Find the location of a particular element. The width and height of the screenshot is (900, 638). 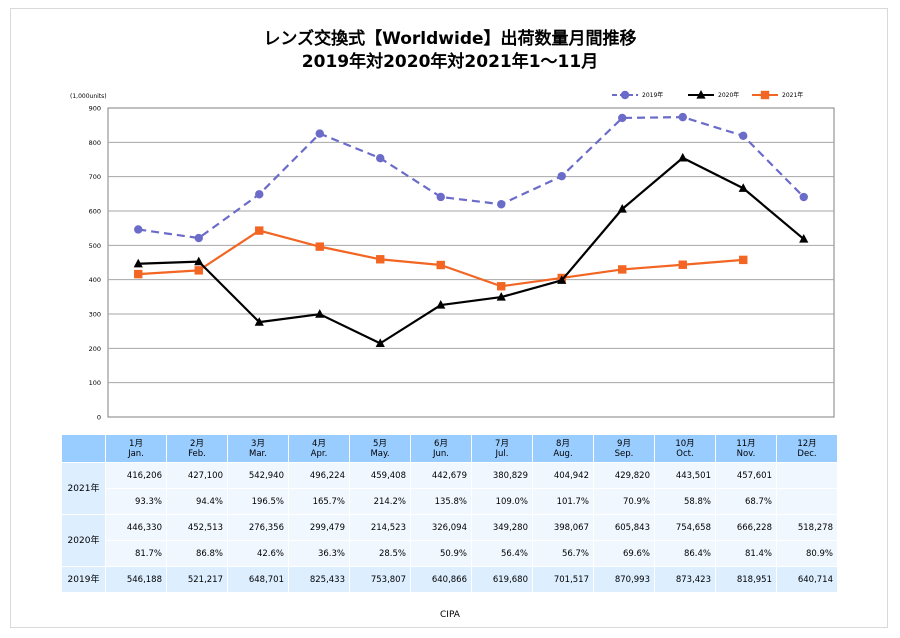

value-cell: 753,807 is located at coordinates (380, 579).